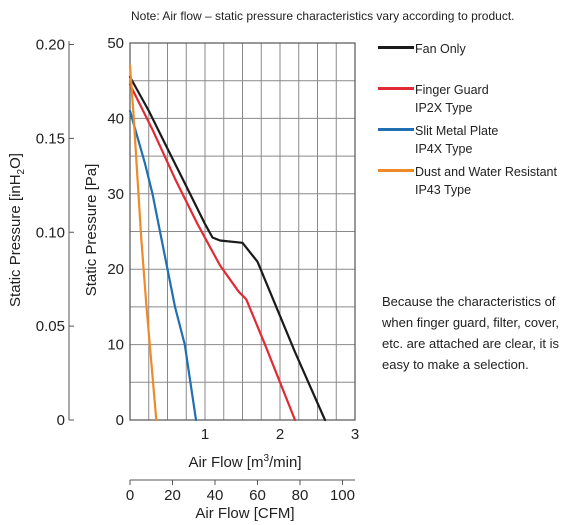 This screenshot has width=565, height=525. I want to click on x2-tick-label: 0, so click(130, 495).